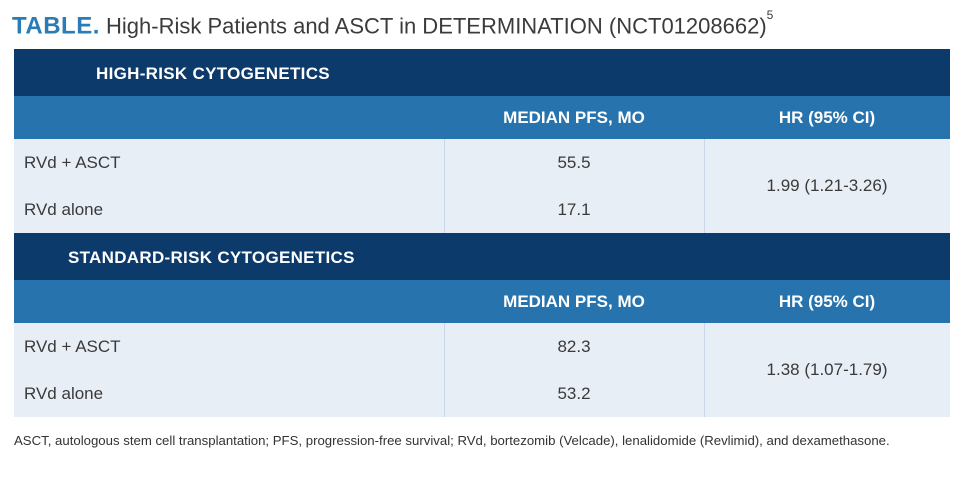 The image size is (974, 484). Describe the element at coordinates (482, 393) in the screenshot. I see `table-row: RVd alone 53.2` at that location.